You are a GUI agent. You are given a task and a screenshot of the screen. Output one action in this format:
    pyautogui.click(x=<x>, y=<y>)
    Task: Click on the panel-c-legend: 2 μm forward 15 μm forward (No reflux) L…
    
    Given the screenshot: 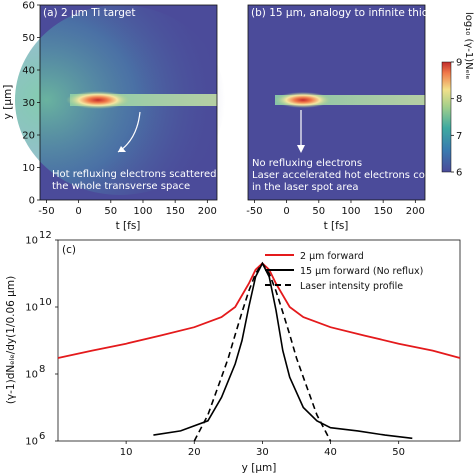 What is the action you would take?
    pyautogui.click(x=344, y=271)
    